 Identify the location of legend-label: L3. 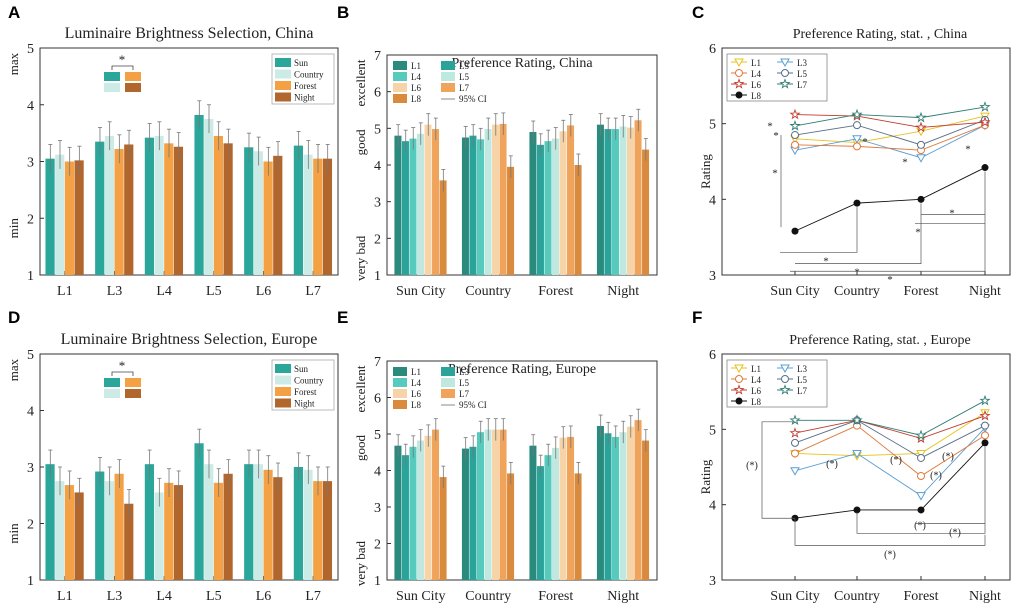
(464, 372).